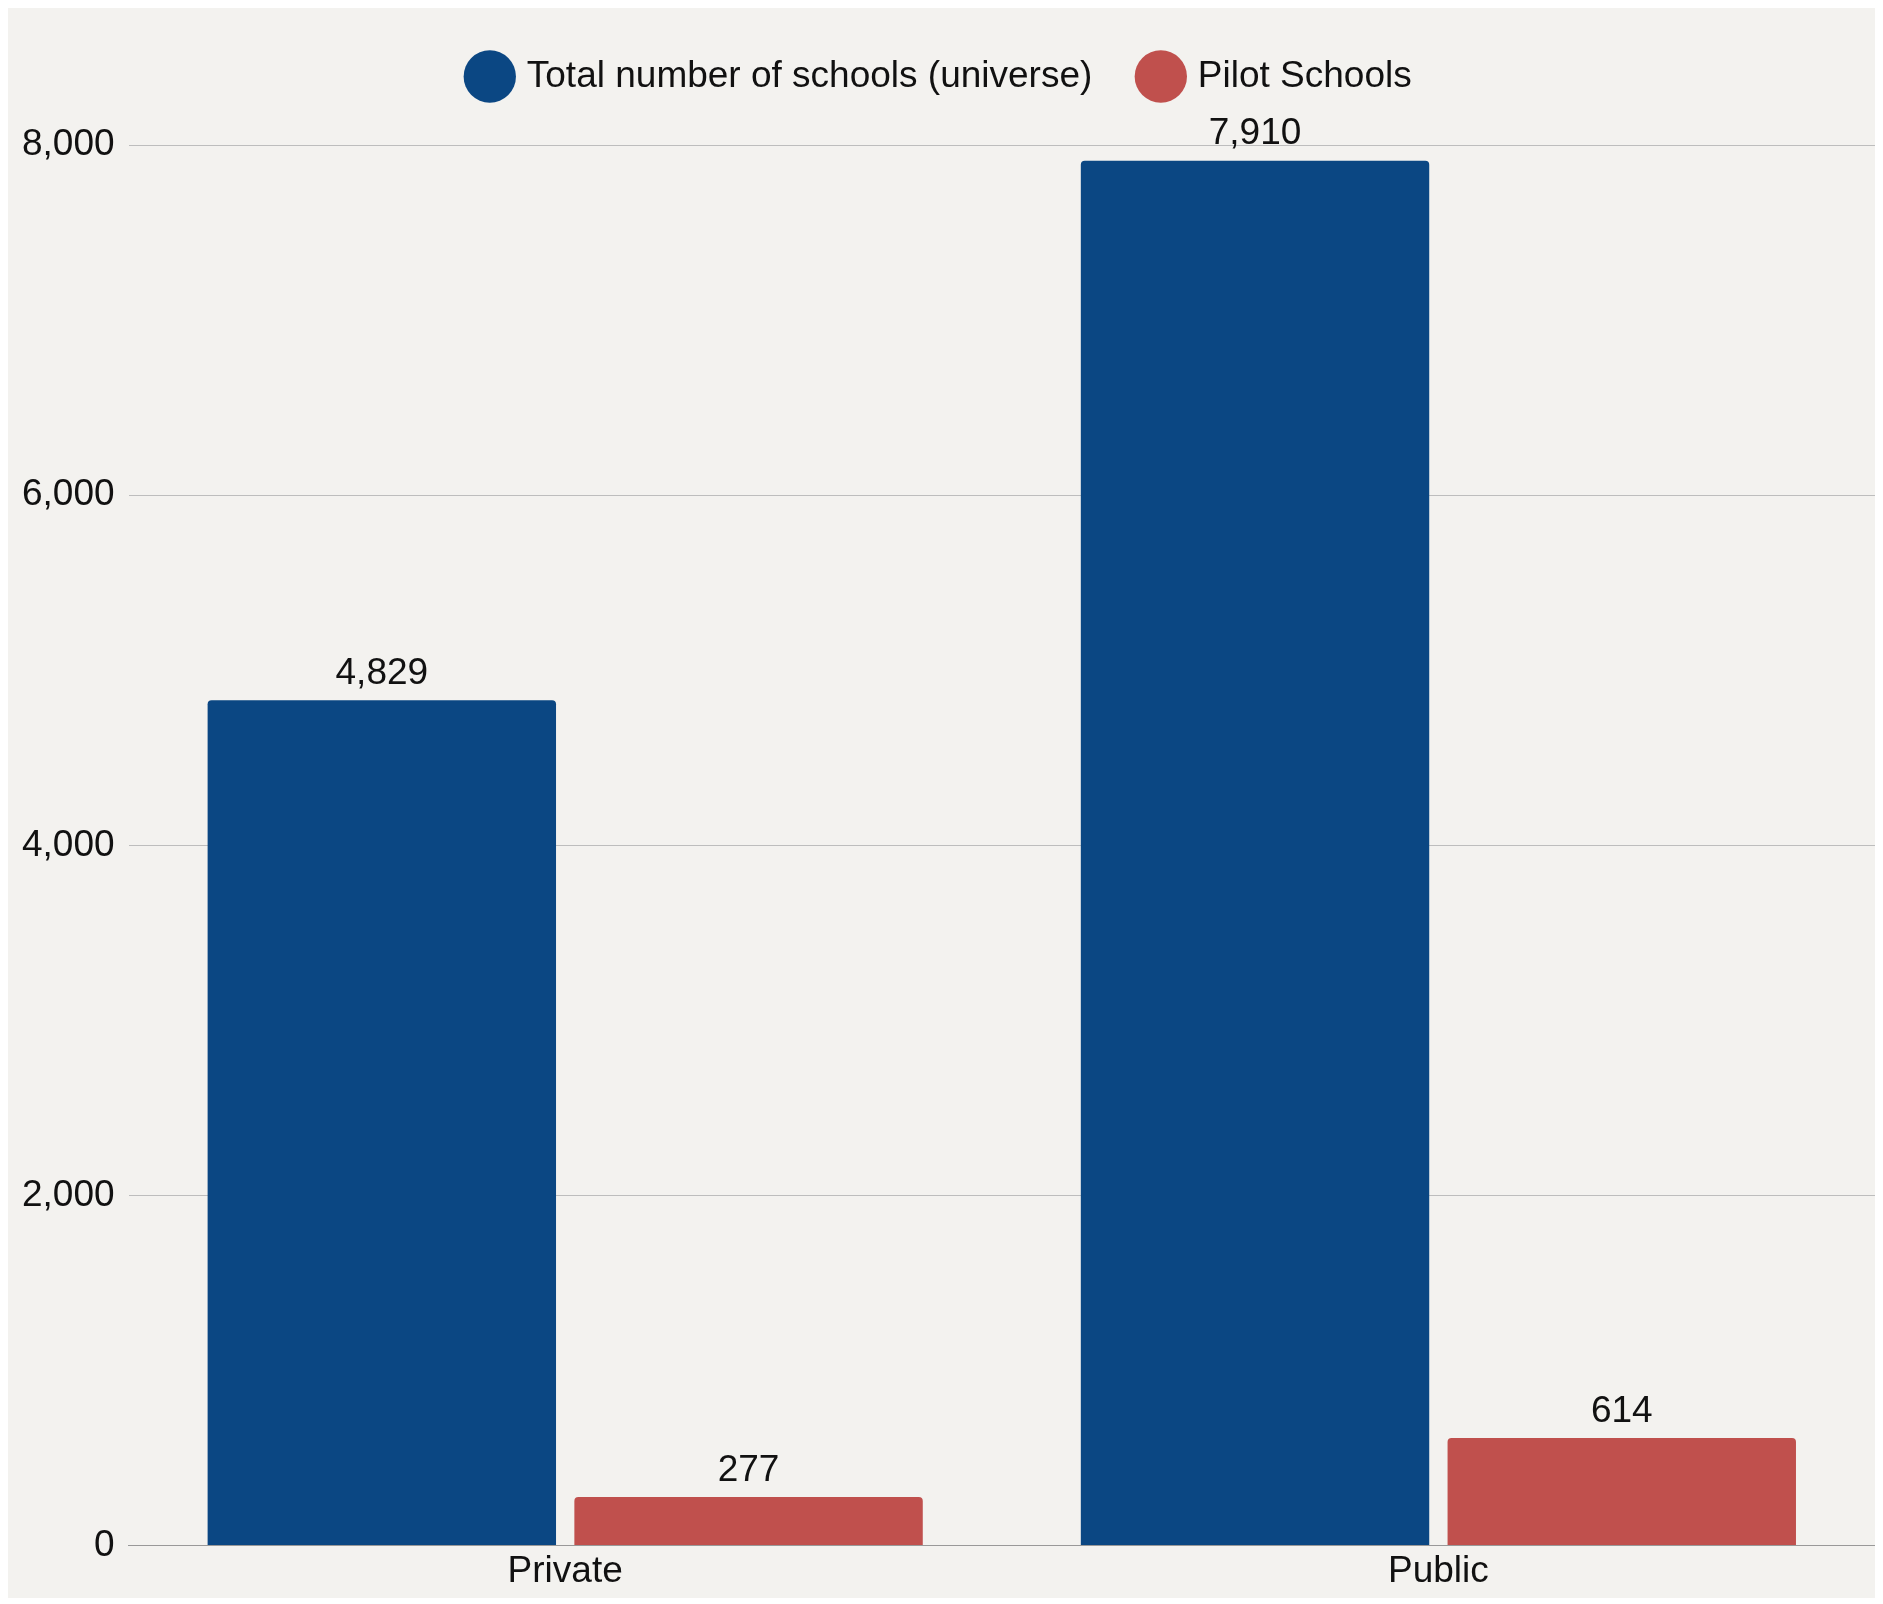 Image resolution: width=1883 pixels, height=1604 pixels. Describe the element at coordinates (382, 671) in the screenshot. I see `data-label: 4,829` at that location.